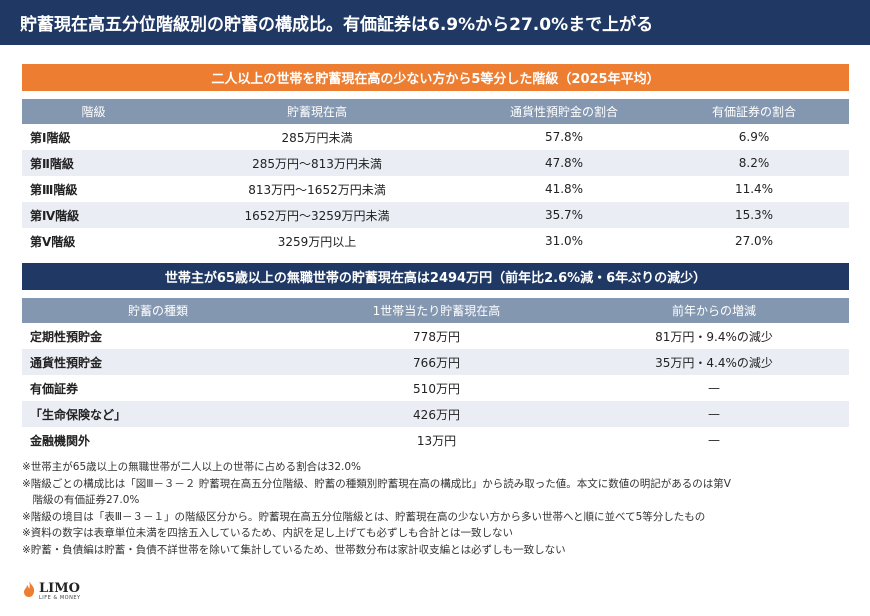 This screenshot has height=616, width=870. What do you see at coordinates (93, 111) in the screenshot?
I see `column-header: 階級` at bounding box center [93, 111].